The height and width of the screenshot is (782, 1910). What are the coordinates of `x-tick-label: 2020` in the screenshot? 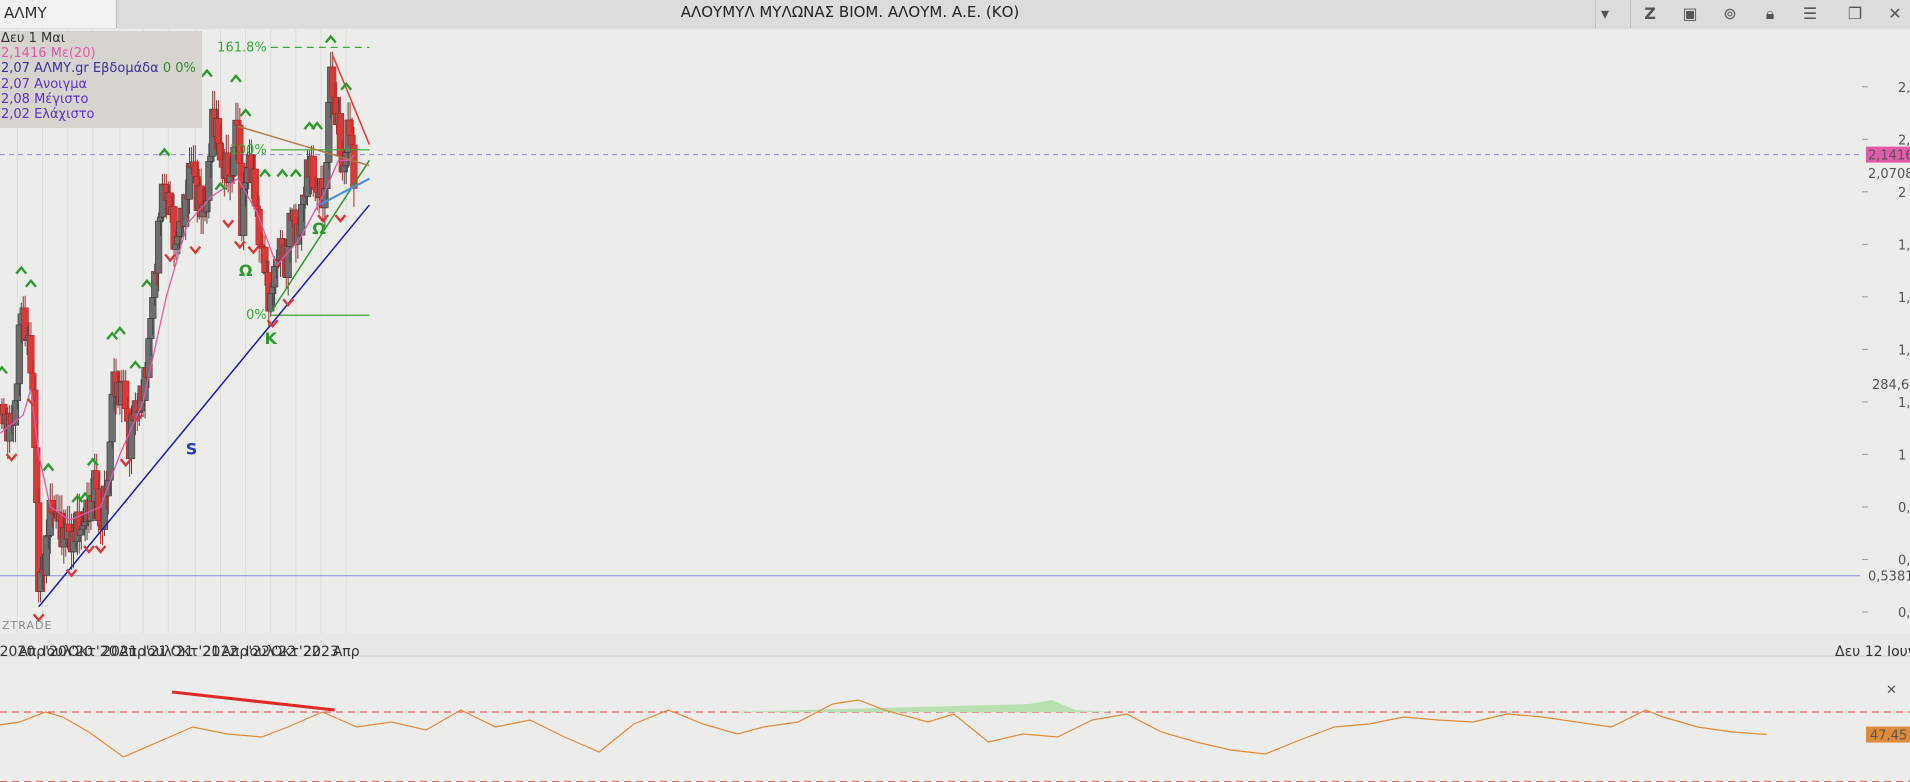 It's located at (17, 652).